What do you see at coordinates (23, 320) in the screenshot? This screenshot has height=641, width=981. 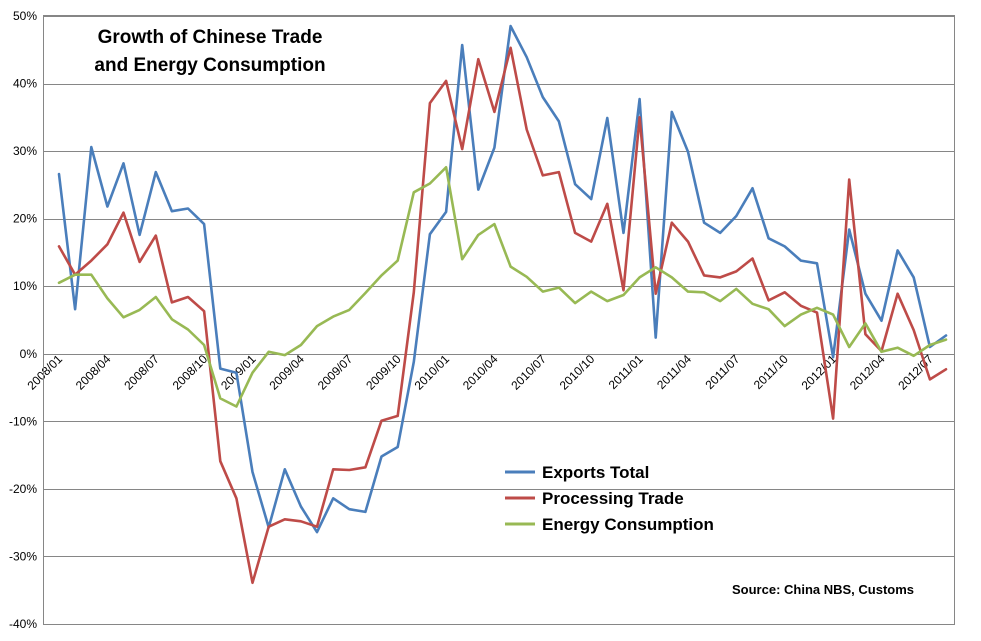 I see `y-axis-tick-labels: -40% -30% -20% -10% 0% 10% 20% 30% 40% 50%` at bounding box center [23, 320].